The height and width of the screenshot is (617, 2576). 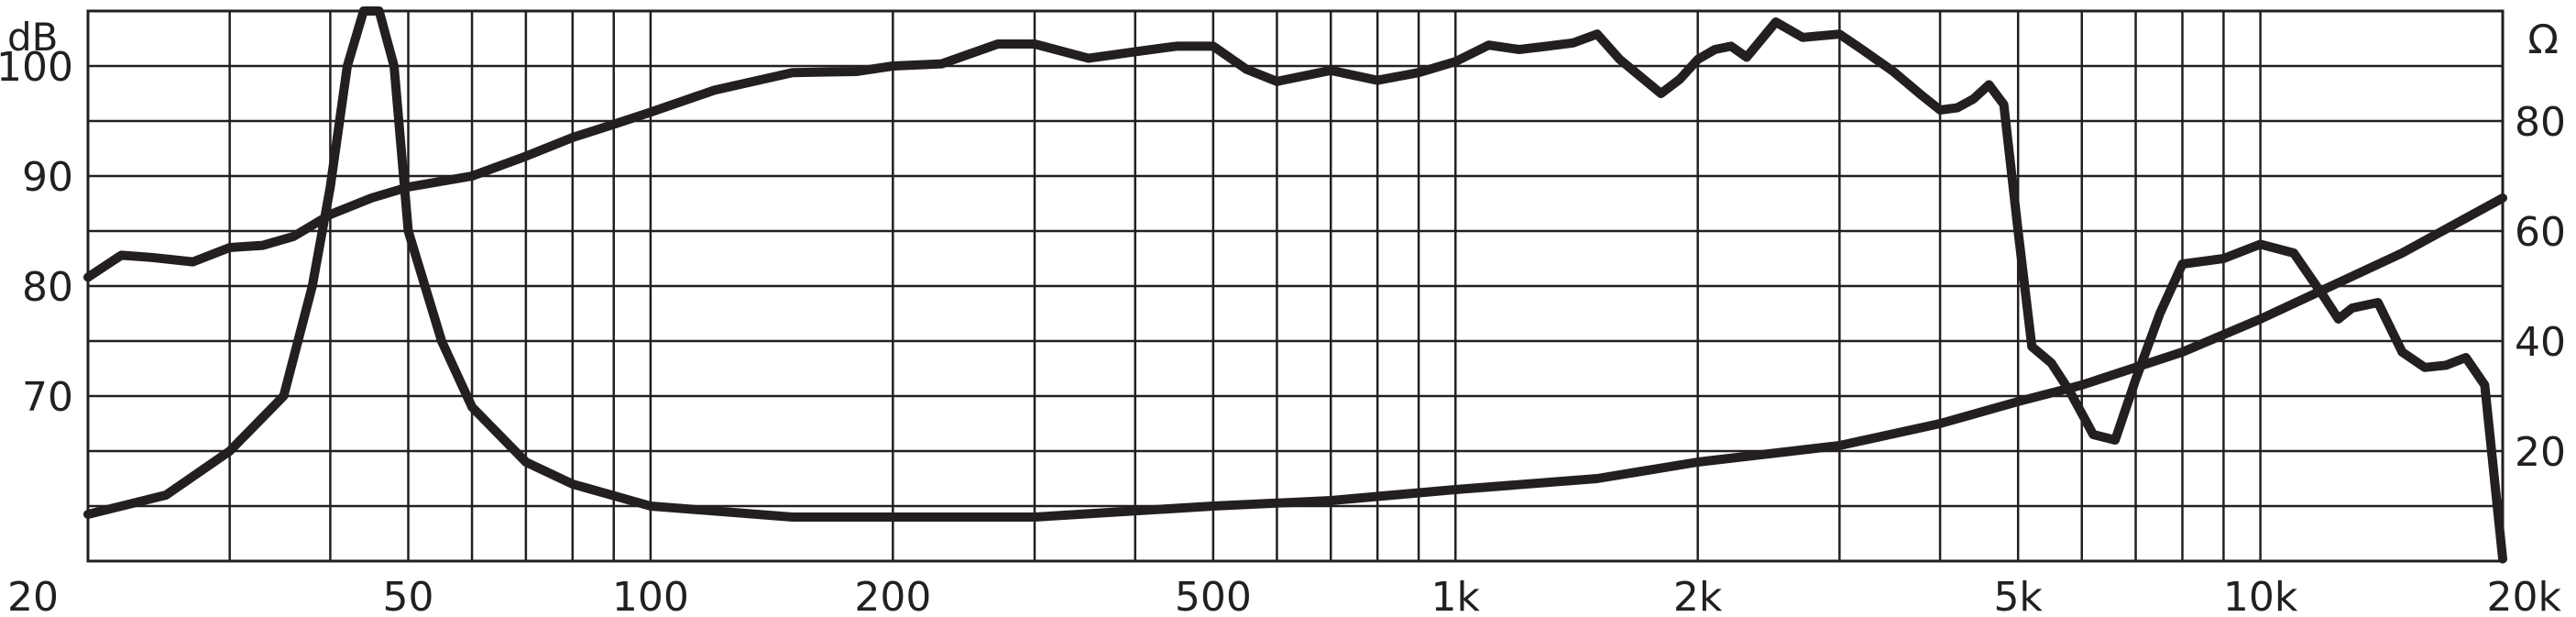 What do you see at coordinates (32, 37) in the screenshot?
I see `left-axis-unit: dB` at bounding box center [32, 37].